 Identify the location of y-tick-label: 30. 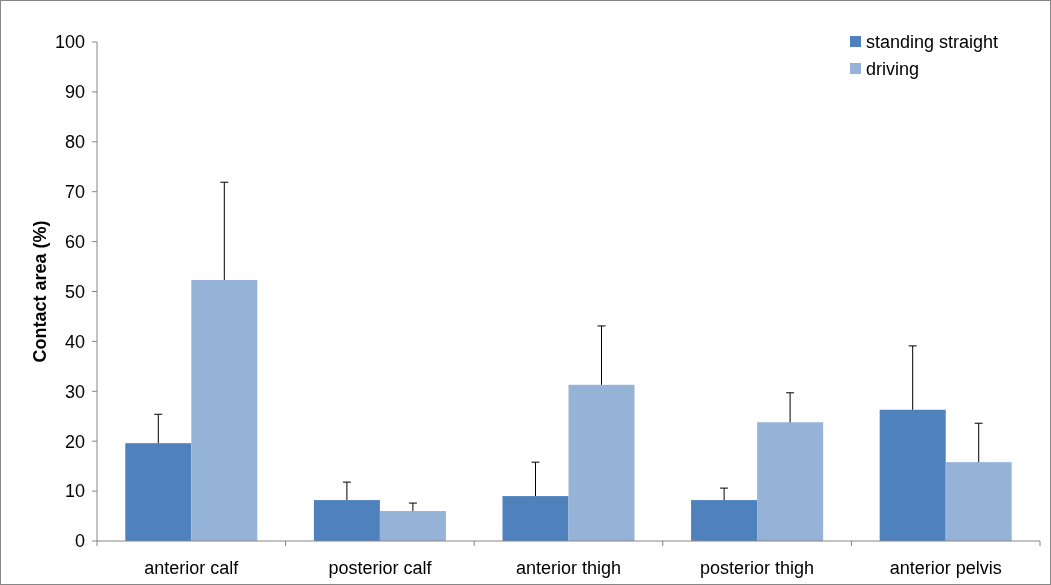
(74, 391).